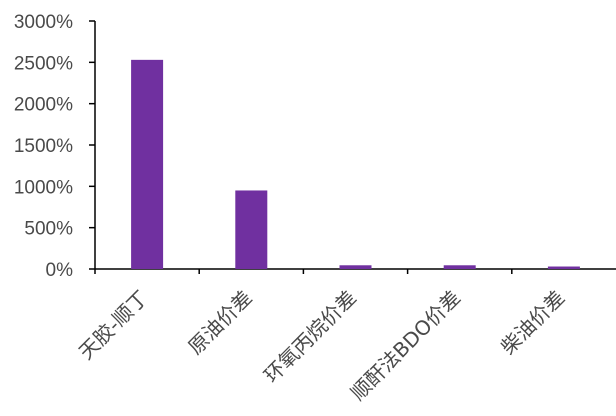  I want to click on y-axis: 0% 500% 1000% 1500% 2000% 2500% 3000%, so click(55, 146).